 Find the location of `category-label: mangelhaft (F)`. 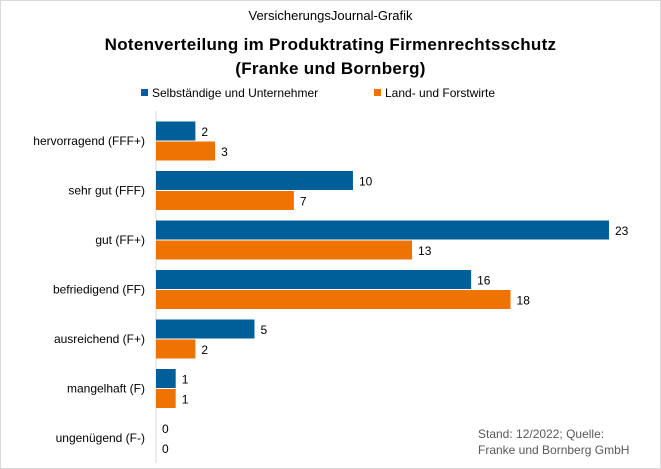

category-label: mangelhaft (F) is located at coordinates (106, 389).